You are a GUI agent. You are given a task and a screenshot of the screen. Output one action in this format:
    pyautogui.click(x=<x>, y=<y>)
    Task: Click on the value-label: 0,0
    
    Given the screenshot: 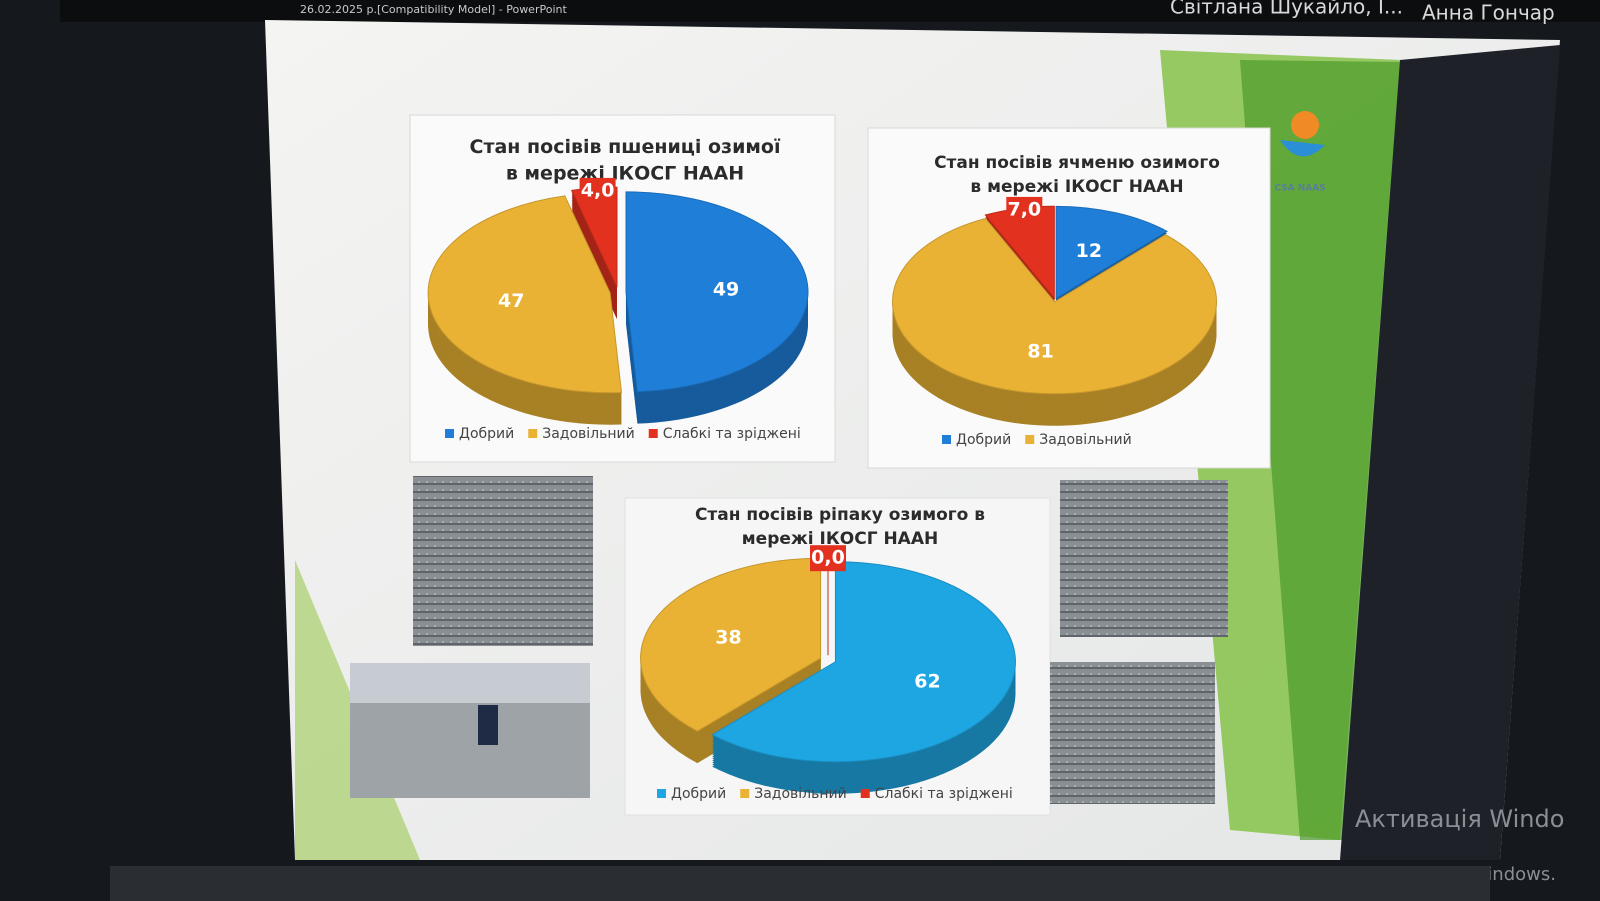 What is the action you would take?
    pyautogui.click(x=828, y=558)
    